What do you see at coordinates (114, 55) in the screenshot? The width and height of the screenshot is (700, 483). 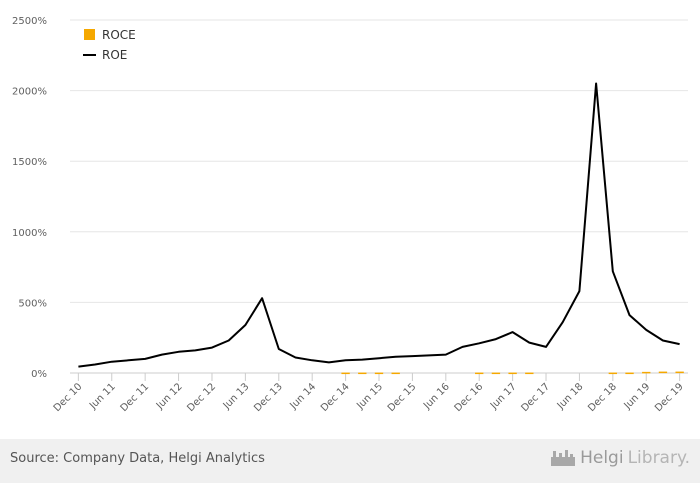 I see `legend-label-roe: ROE` at bounding box center [114, 55].